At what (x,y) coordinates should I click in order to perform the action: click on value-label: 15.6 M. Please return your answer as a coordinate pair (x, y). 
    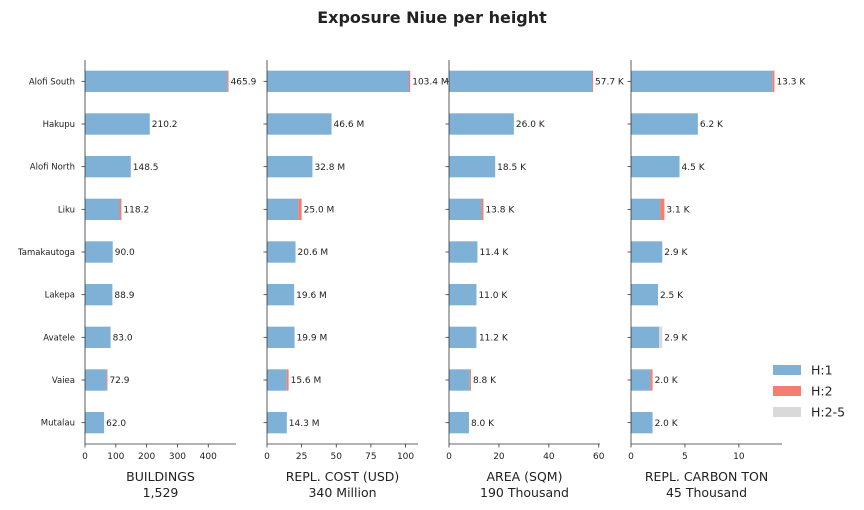
    Looking at the image, I should click on (306, 381).